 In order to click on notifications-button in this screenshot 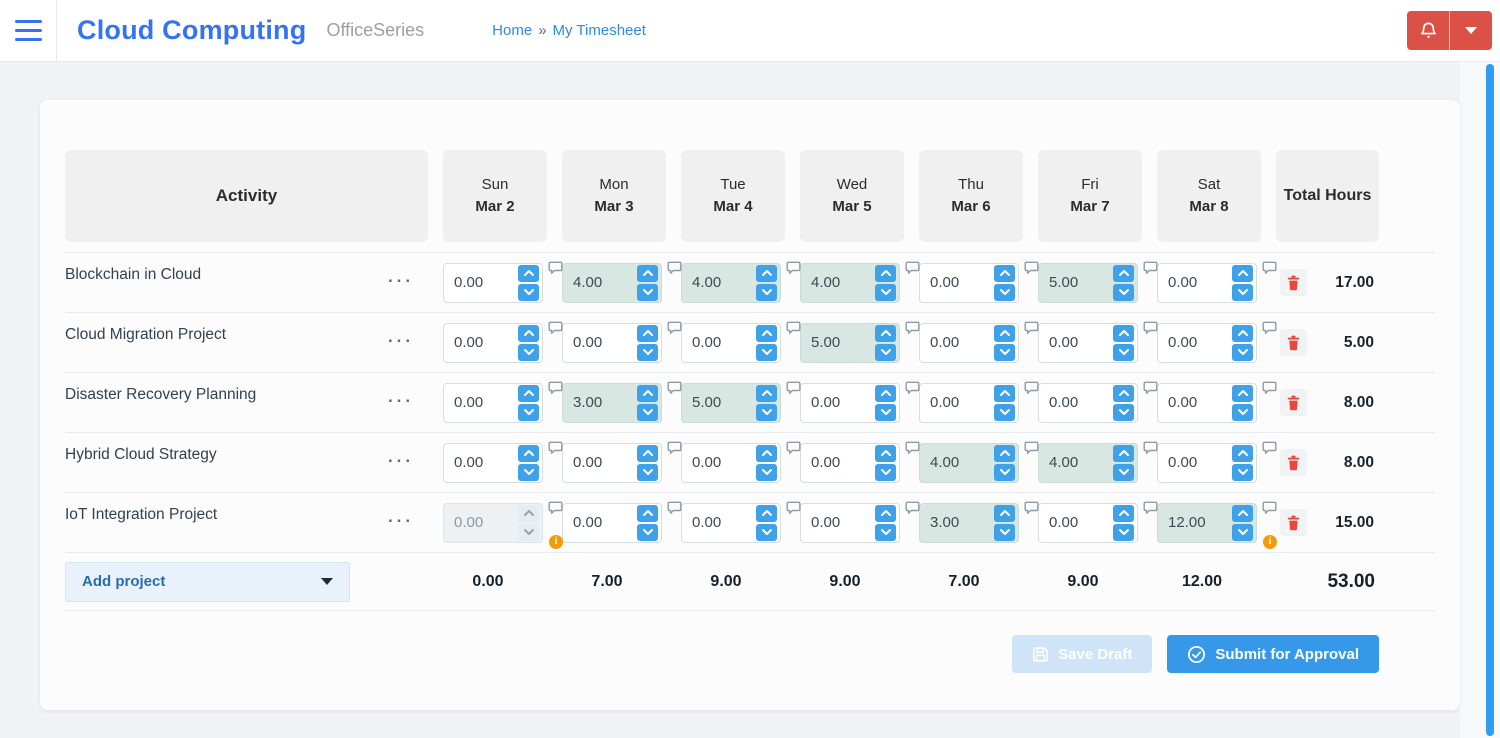, I will do `click(1428, 30)`.